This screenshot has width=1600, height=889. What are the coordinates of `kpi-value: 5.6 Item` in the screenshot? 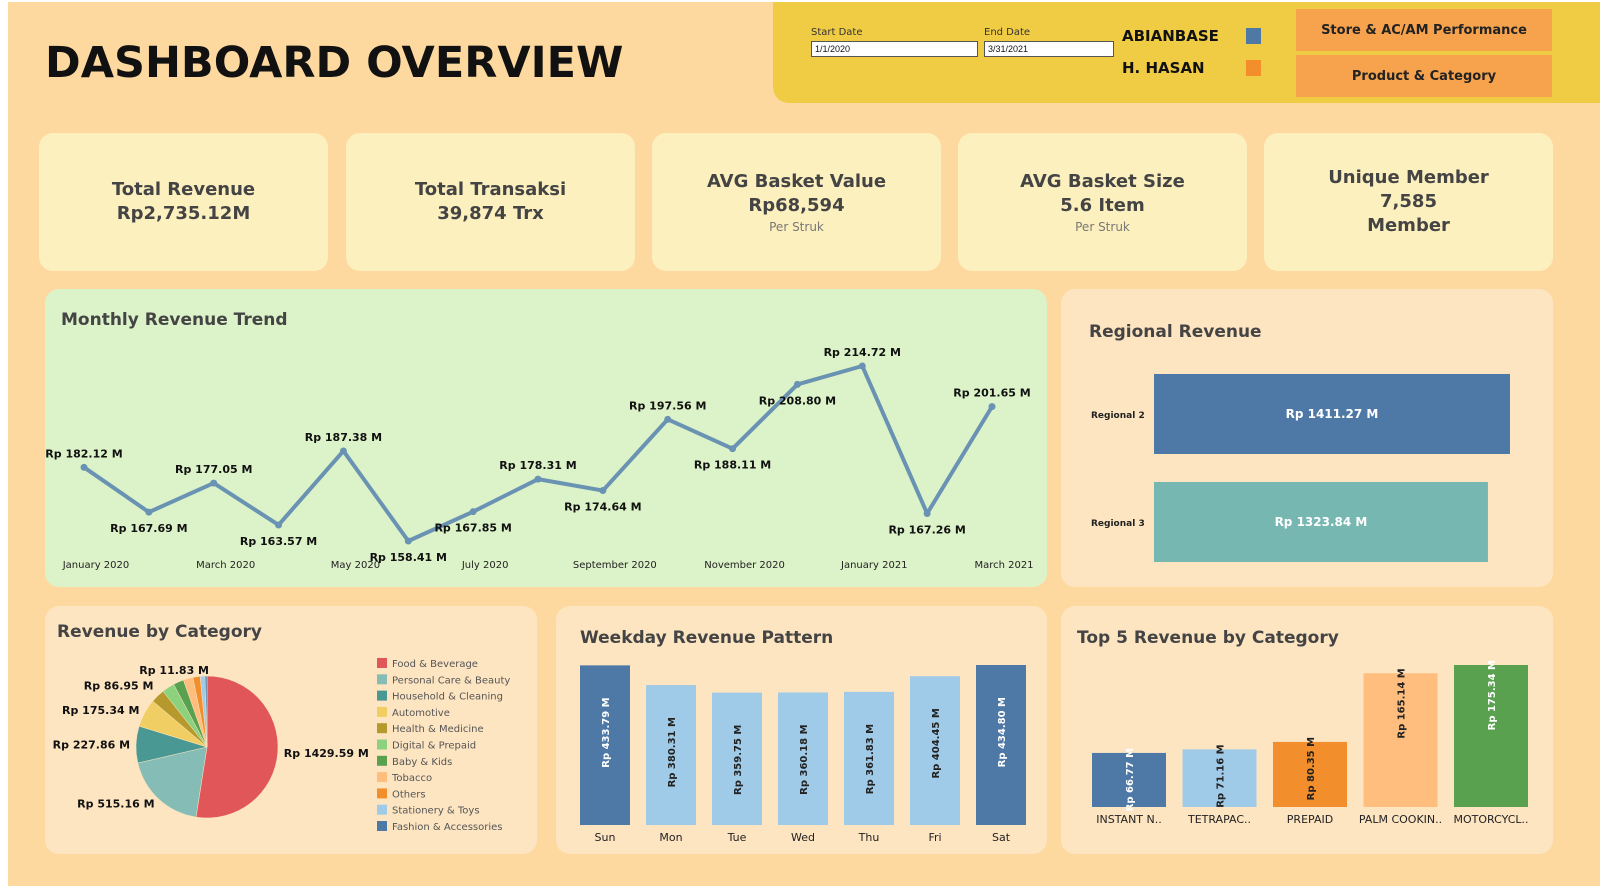 It's located at (1102, 205).